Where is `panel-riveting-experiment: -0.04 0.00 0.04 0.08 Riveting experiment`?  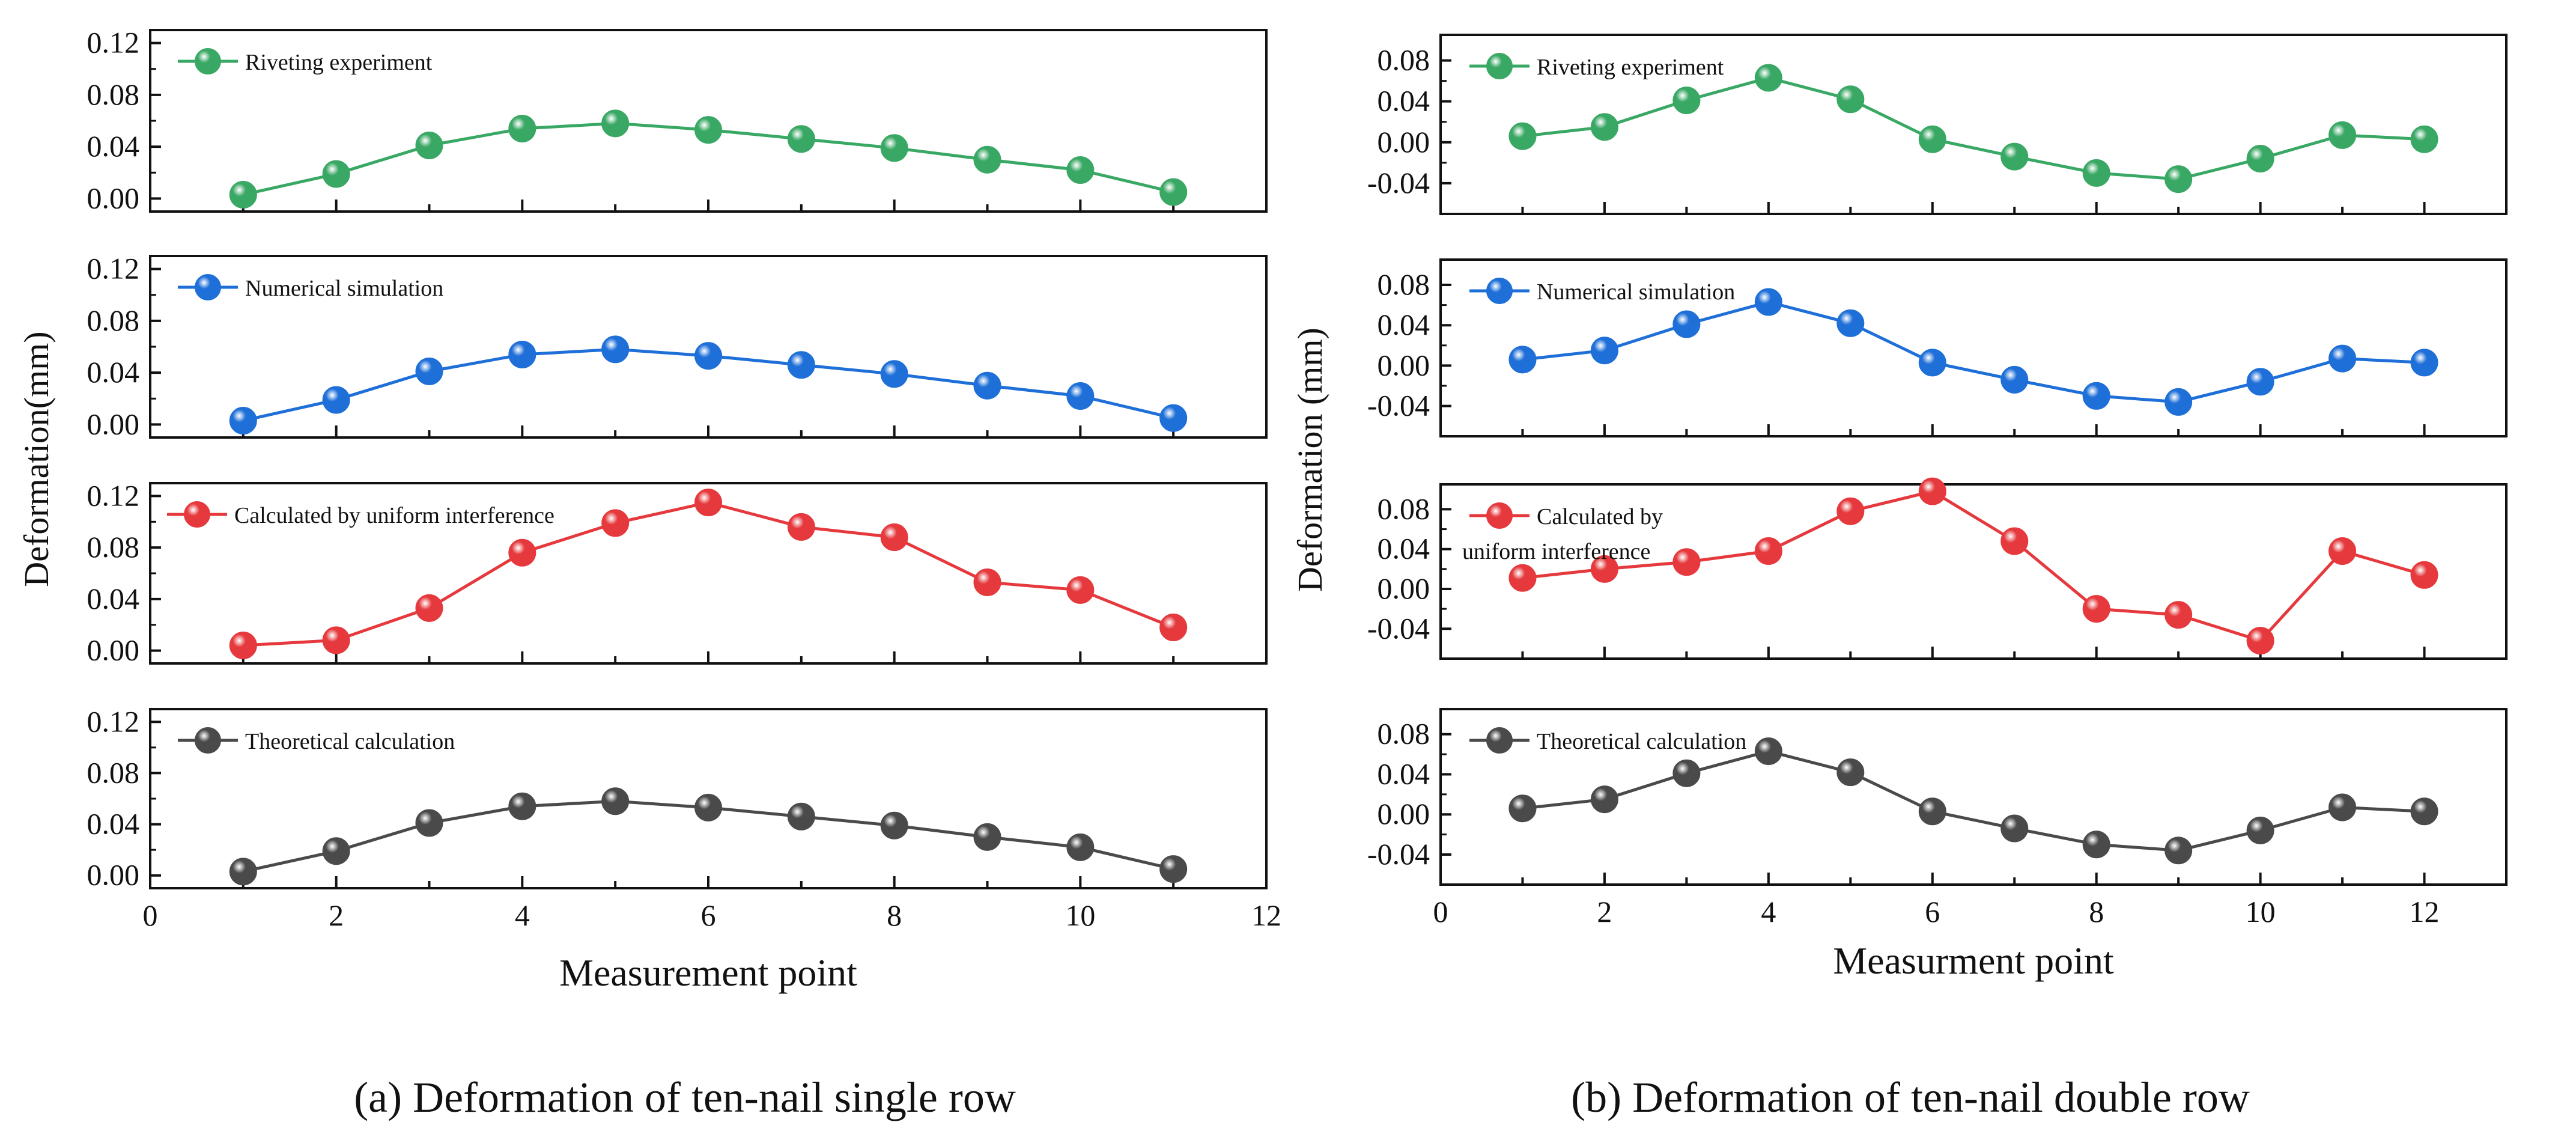 panel-riveting-experiment: -0.04 0.00 0.04 0.08 Riveting experiment is located at coordinates (1937, 124).